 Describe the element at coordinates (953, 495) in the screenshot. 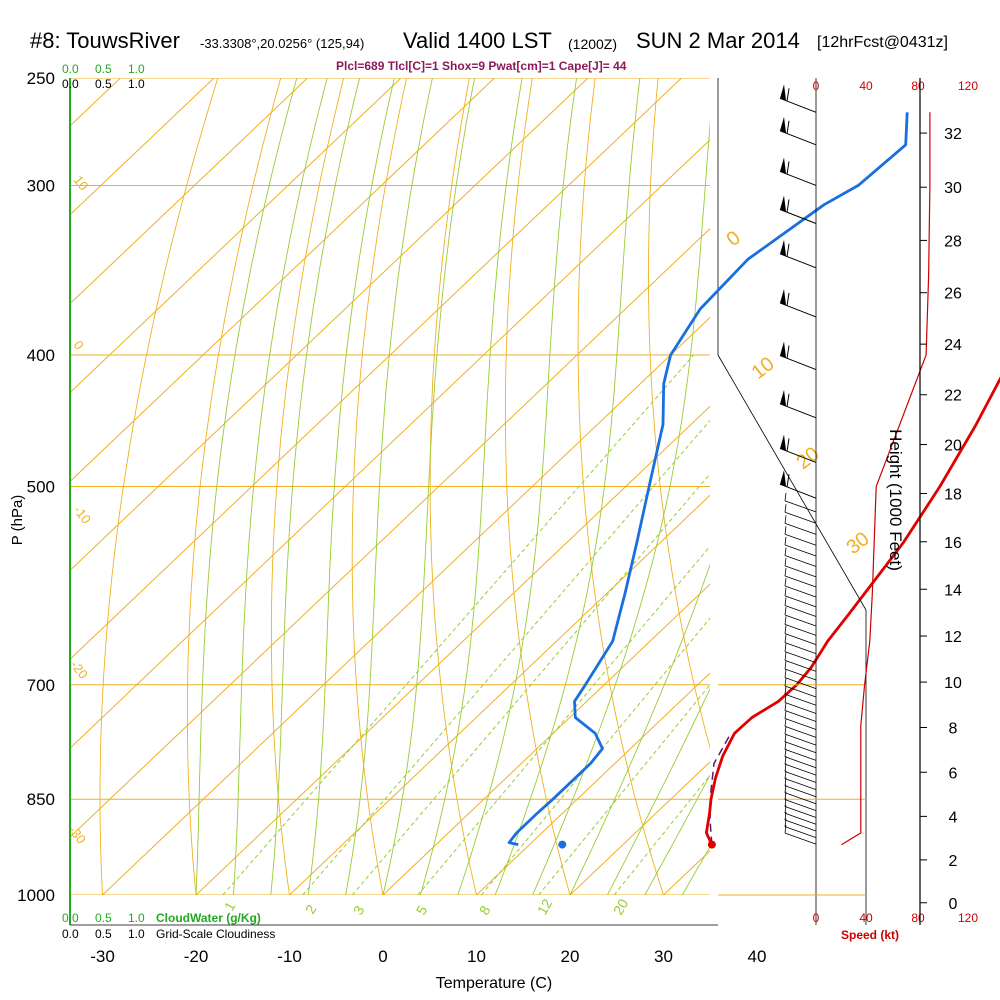

I see `height-tick-label: 18` at that location.